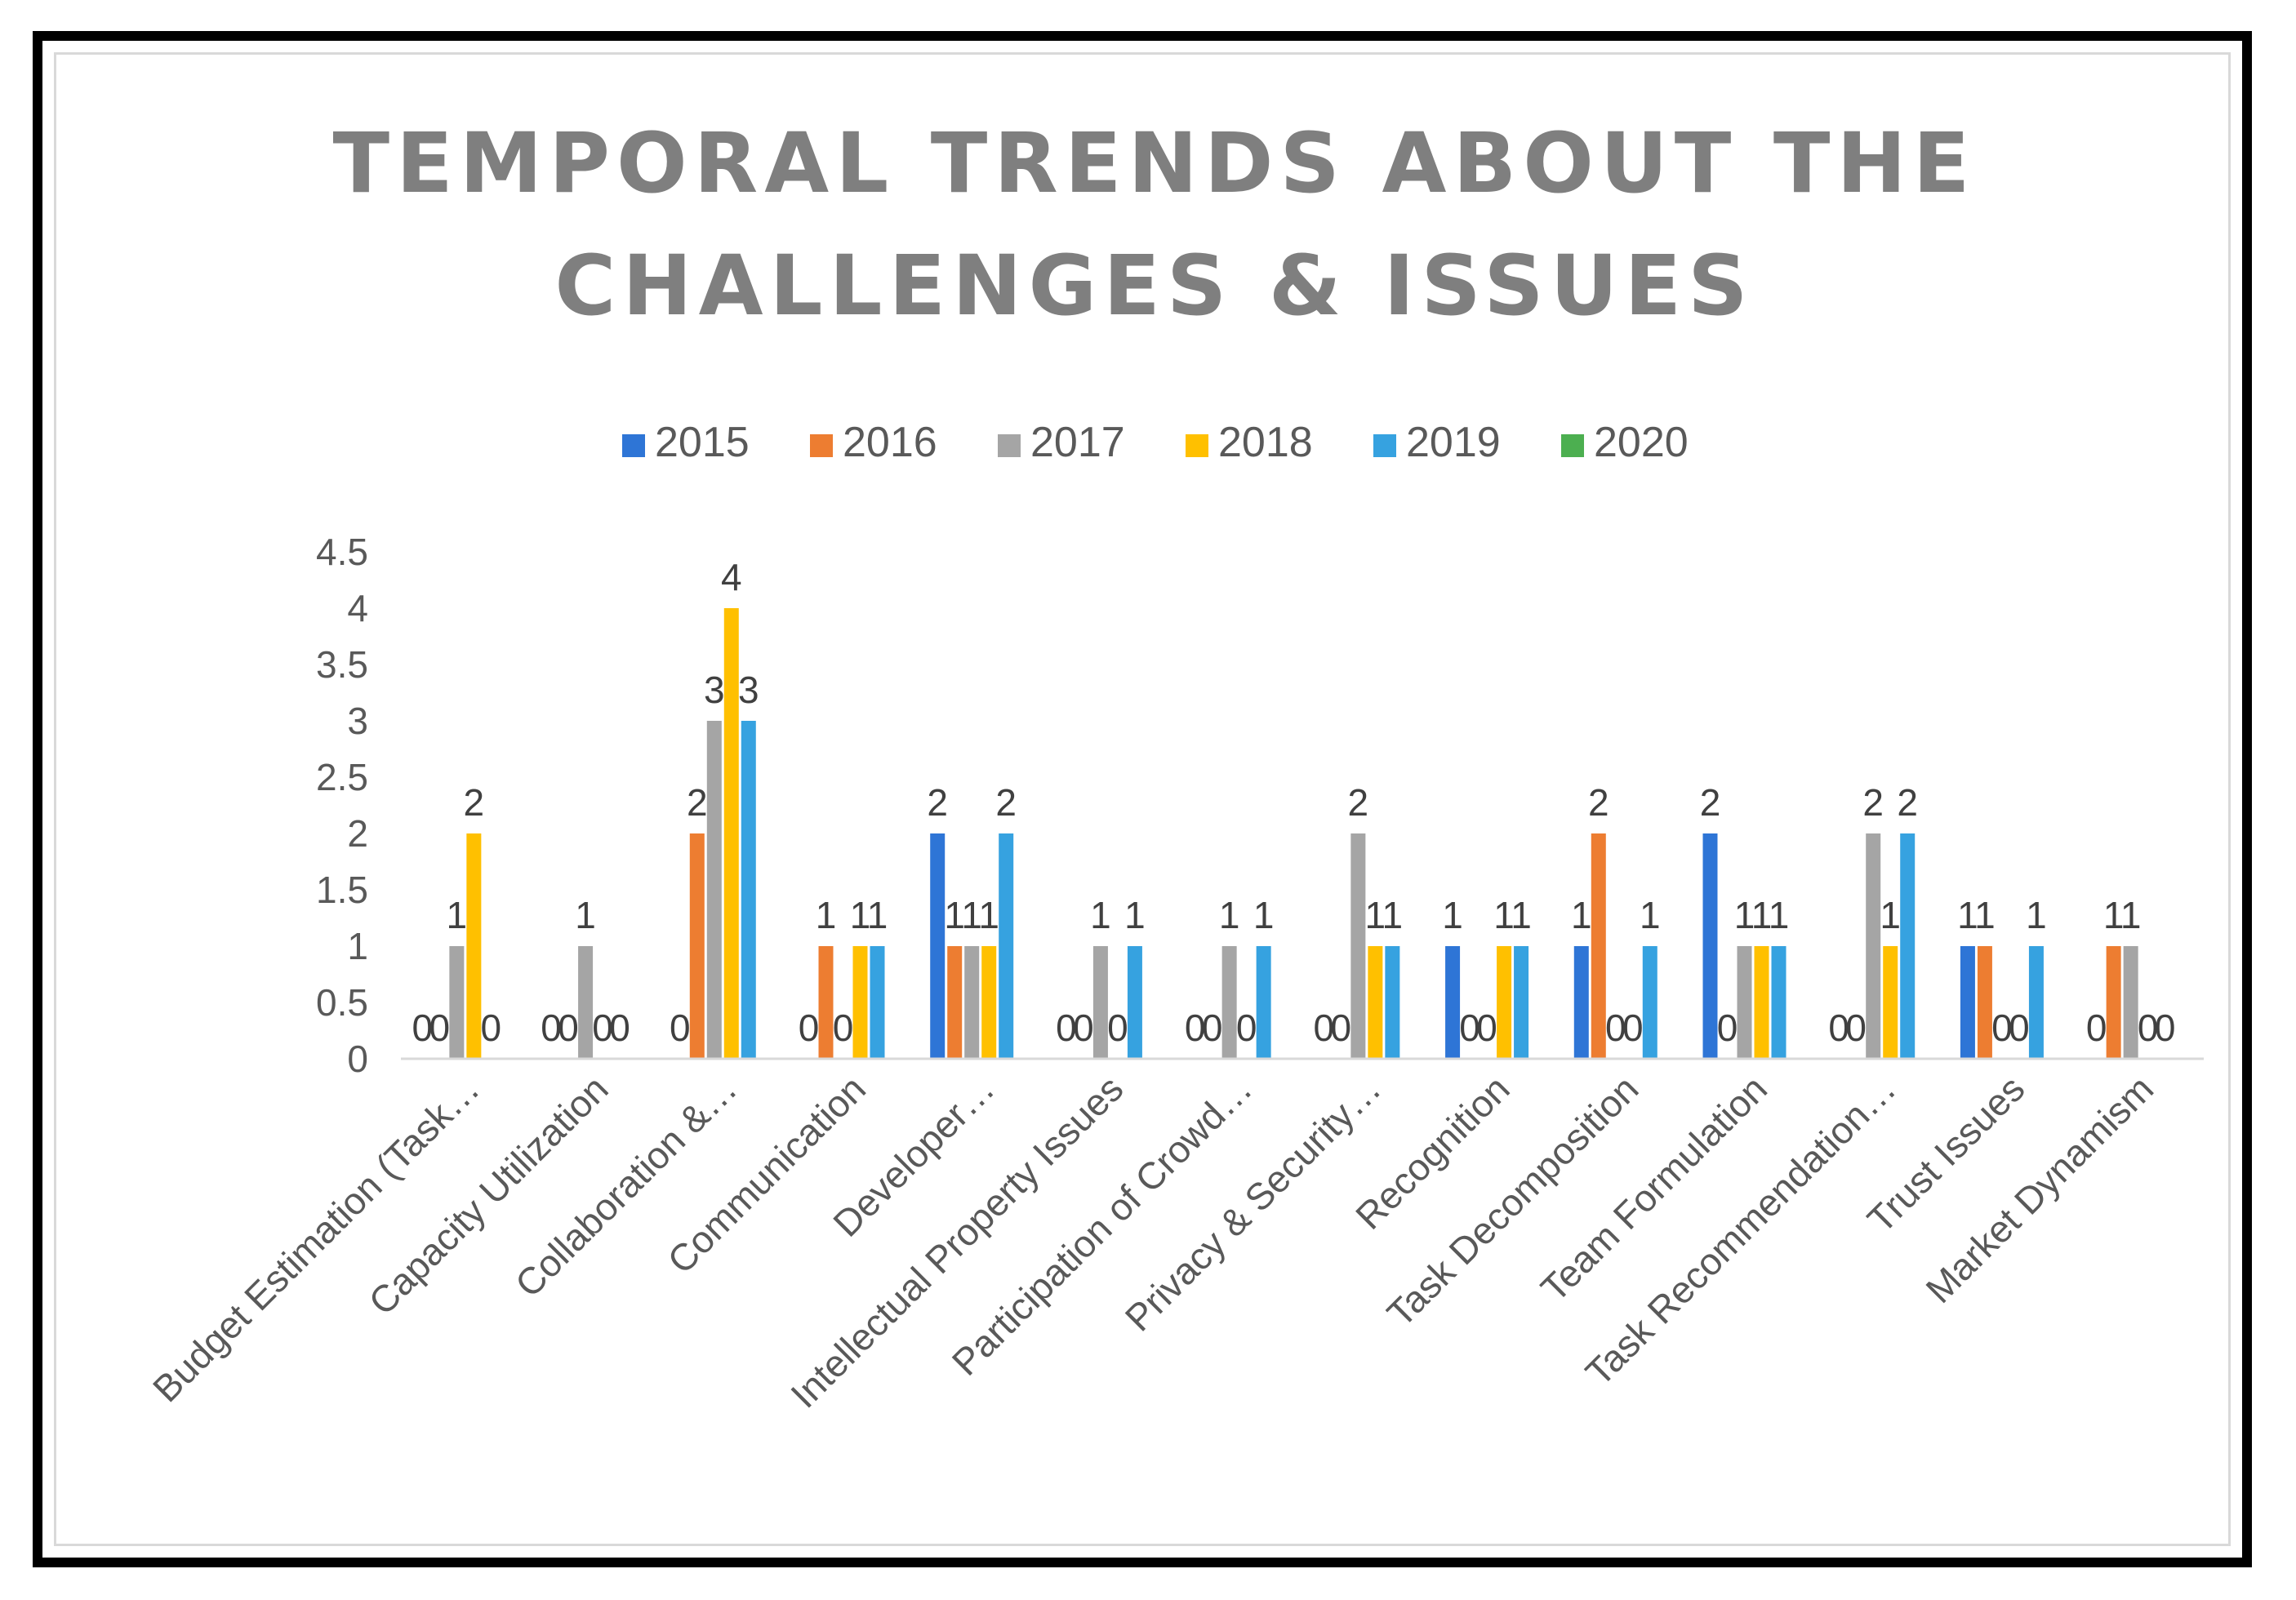  I want to click on data-label-2016-6: 0, so click(1212, 1028).